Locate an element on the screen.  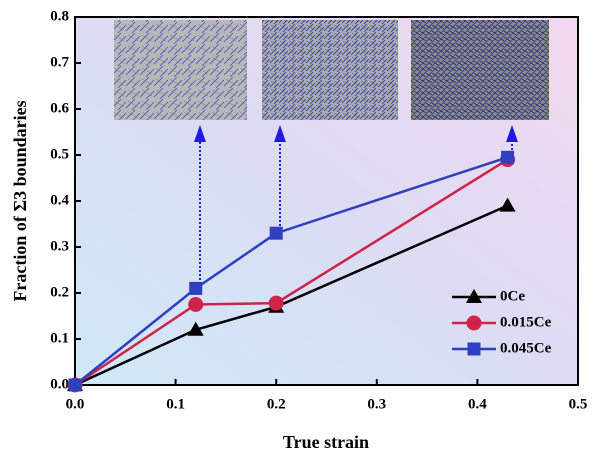
y-tick-label: 0.6 is located at coordinates (59, 108).